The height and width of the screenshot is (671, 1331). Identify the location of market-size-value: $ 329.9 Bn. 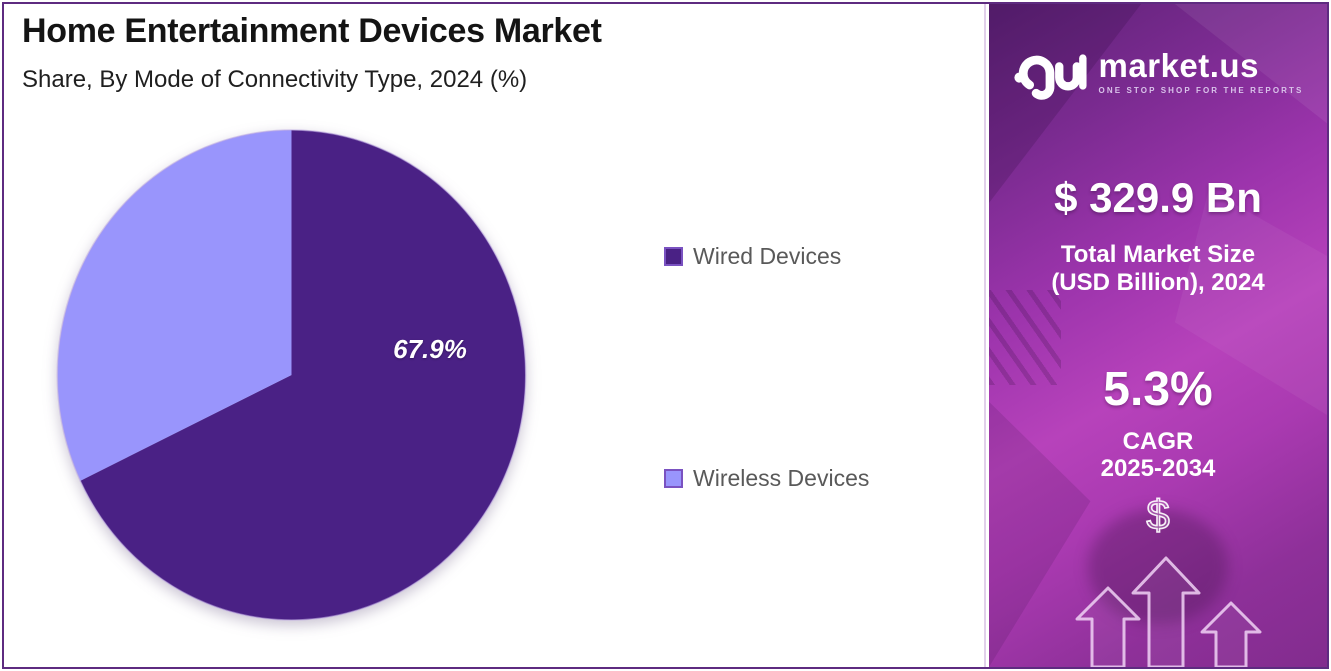
(1158, 197).